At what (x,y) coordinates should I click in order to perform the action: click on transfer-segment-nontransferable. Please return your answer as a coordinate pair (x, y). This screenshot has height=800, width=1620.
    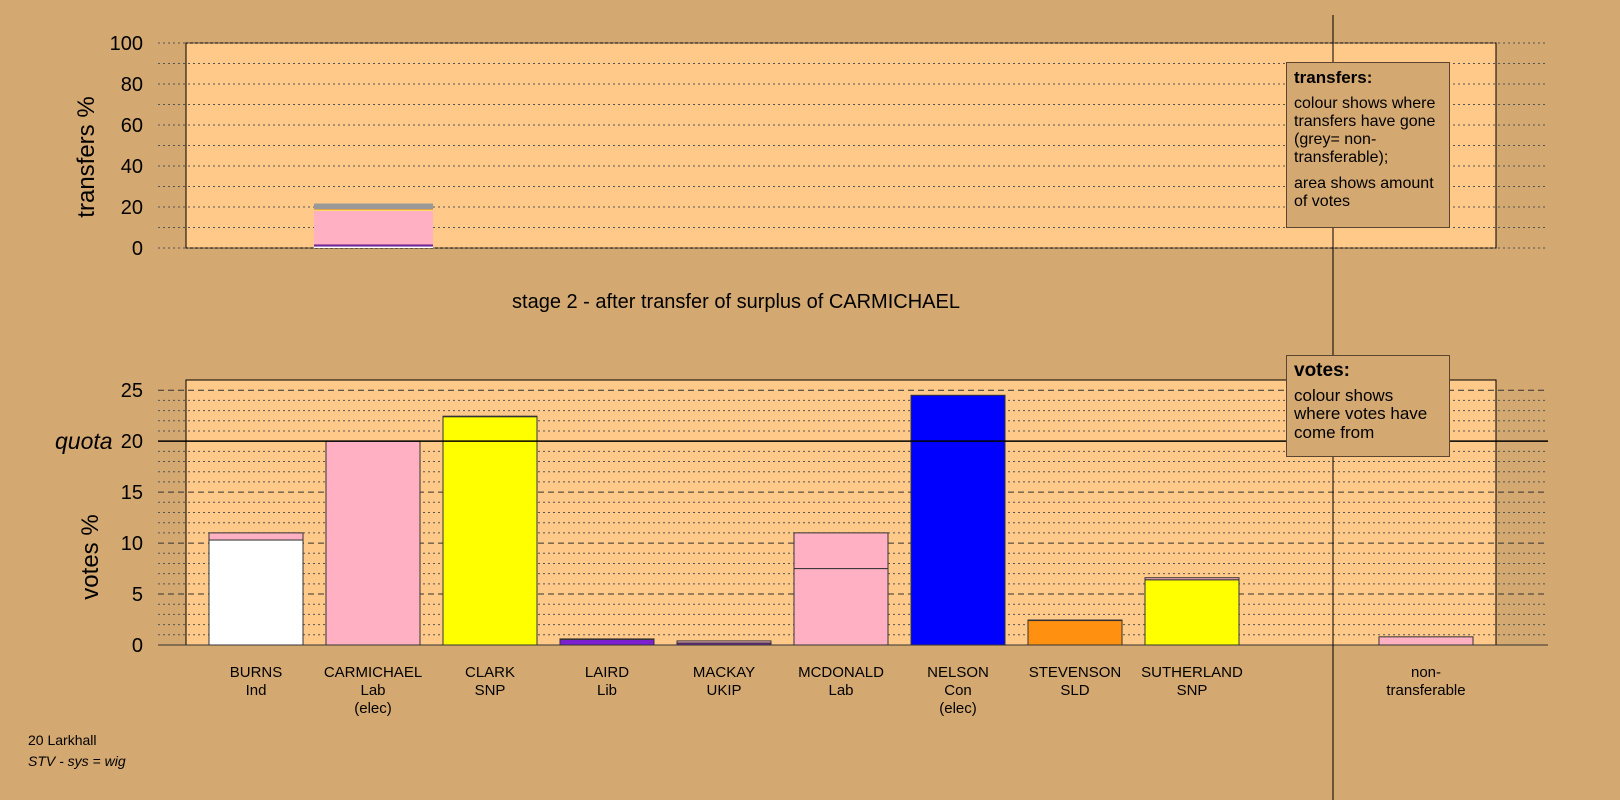
    Looking at the image, I should click on (373, 206).